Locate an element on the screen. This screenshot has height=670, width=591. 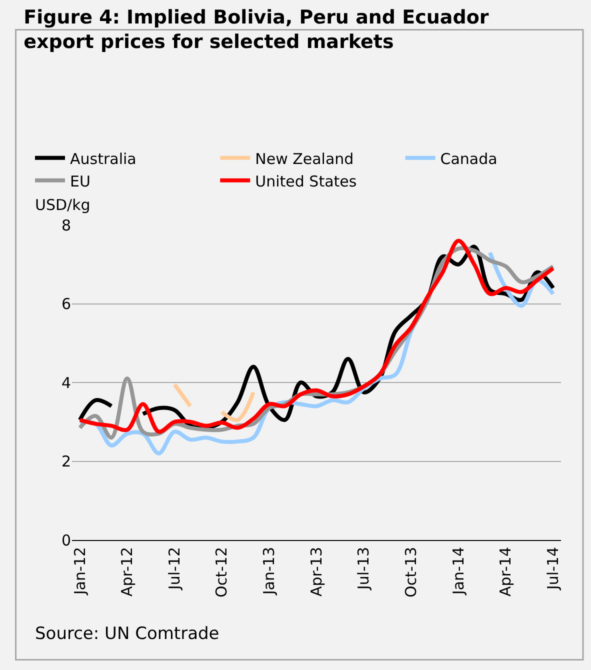
legend-label: Canada is located at coordinates (469, 159).